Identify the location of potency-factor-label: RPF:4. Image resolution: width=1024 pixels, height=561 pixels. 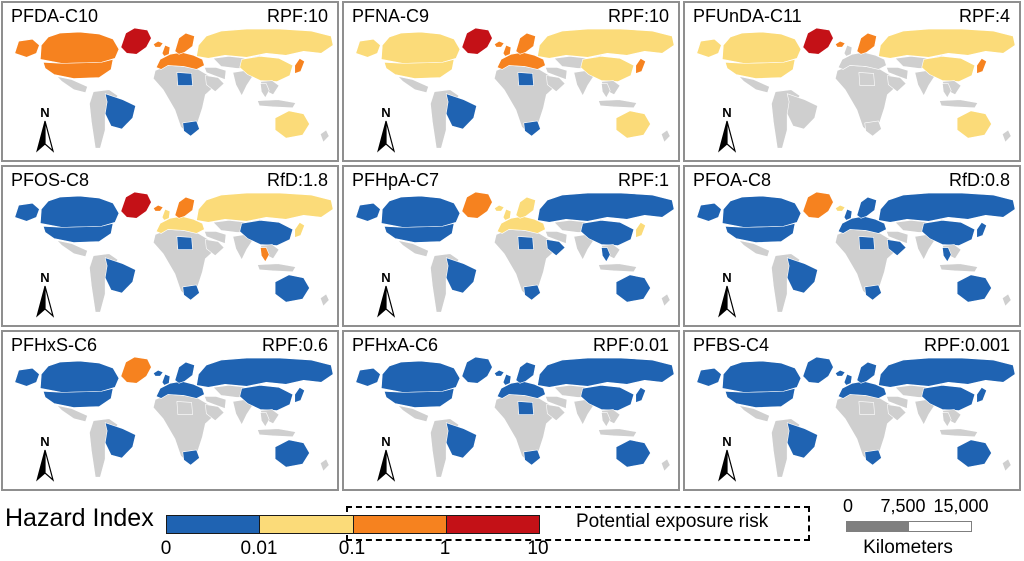
(984, 16).